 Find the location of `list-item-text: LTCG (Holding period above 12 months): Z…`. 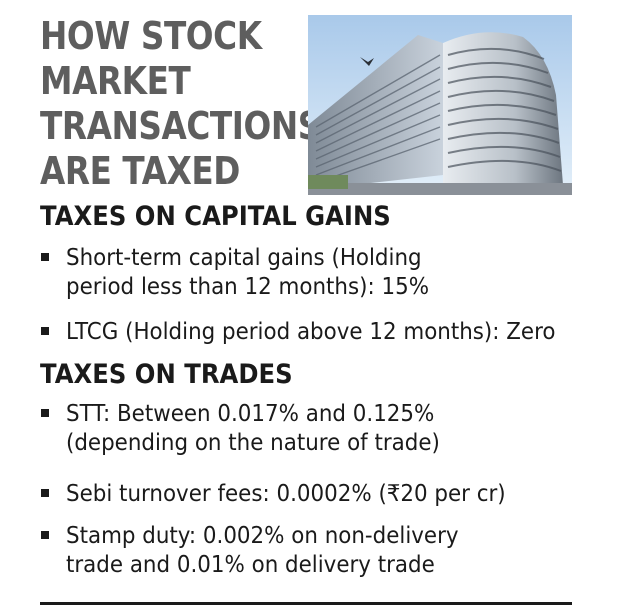

list-item-text: LTCG (Holding period above 12 months): Z… is located at coordinates (310, 332).